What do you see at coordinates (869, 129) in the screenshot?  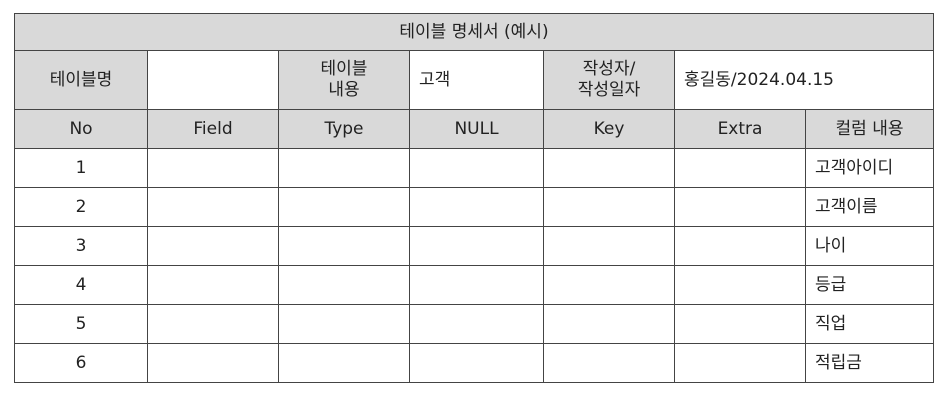 I see `column-header-description: 컬럼 내용` at bounding box center [869, 129].